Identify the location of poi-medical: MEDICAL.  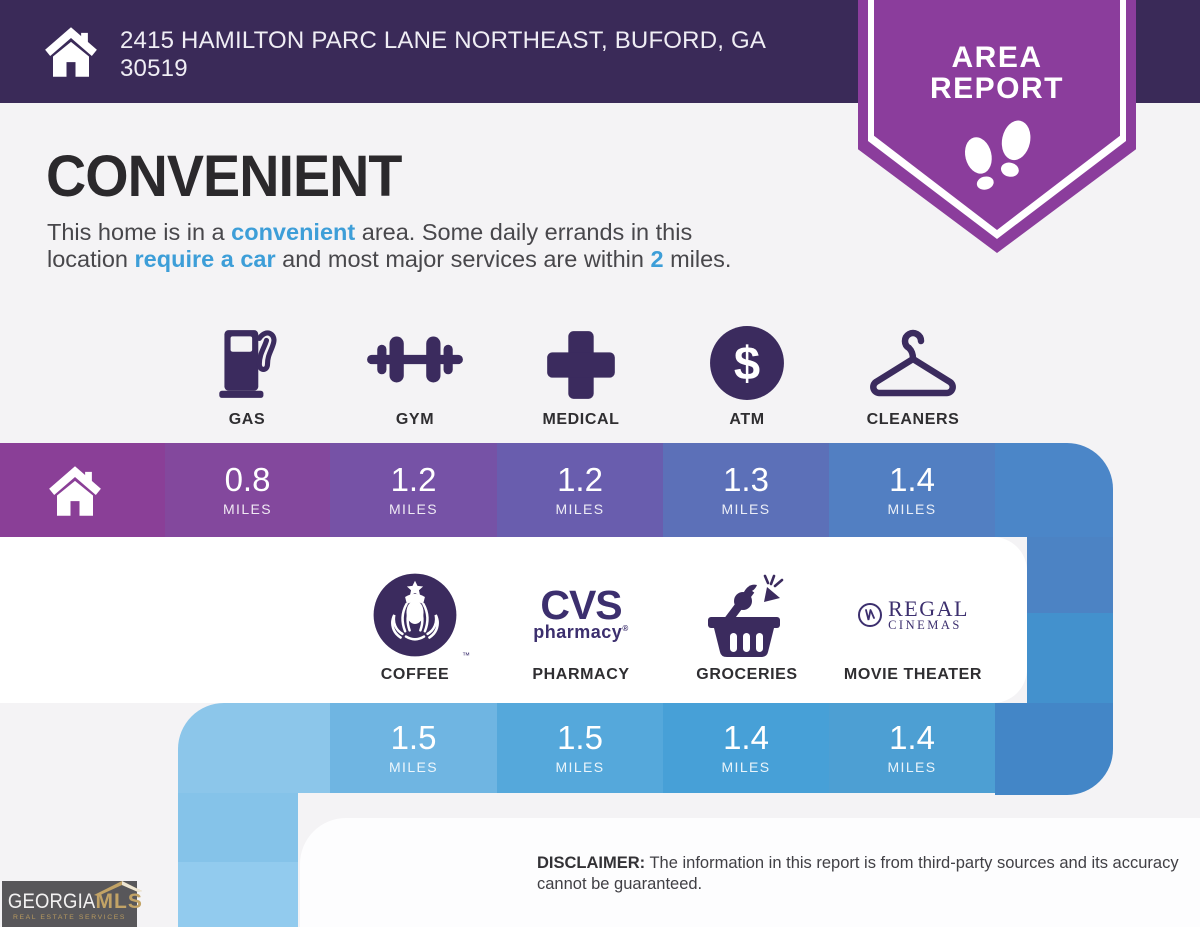
(581, 372).